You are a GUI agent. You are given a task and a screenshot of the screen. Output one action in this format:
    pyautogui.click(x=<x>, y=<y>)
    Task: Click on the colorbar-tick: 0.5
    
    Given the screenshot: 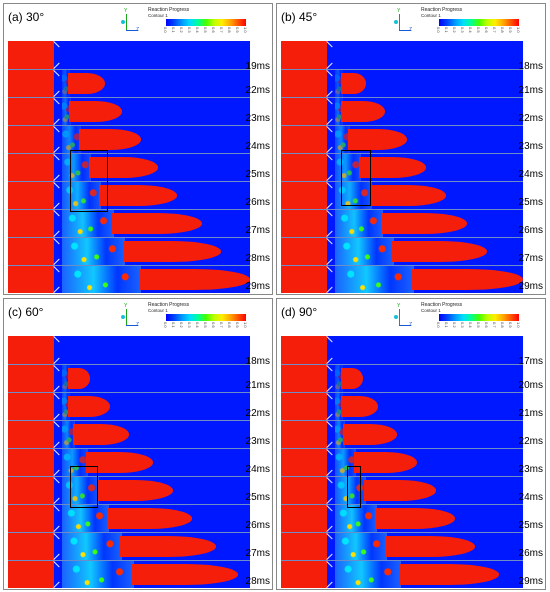 What is the action you would take?
    pyautogui.click(x=205, y=325)
    